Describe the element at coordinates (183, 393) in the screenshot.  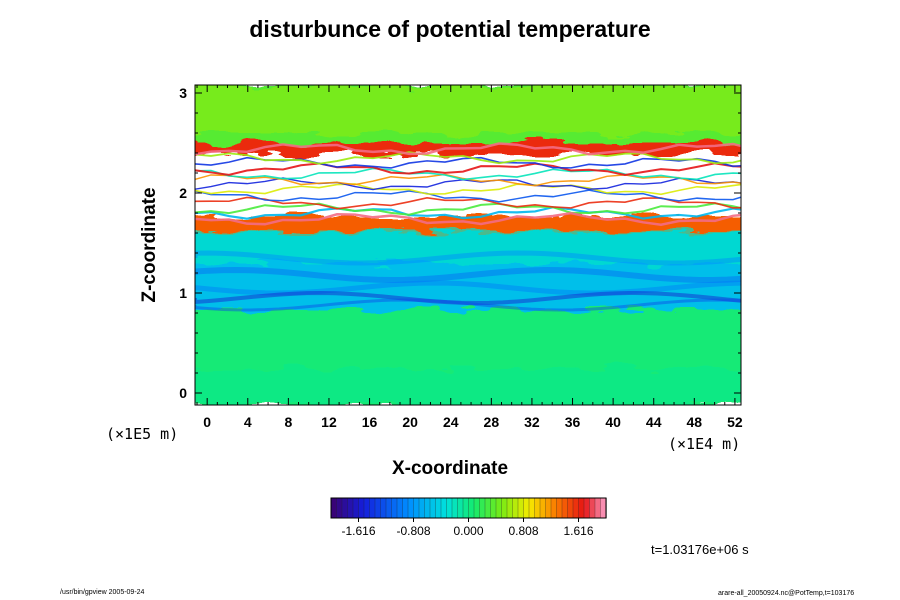
I see `y-tick-label: 0` at that location.